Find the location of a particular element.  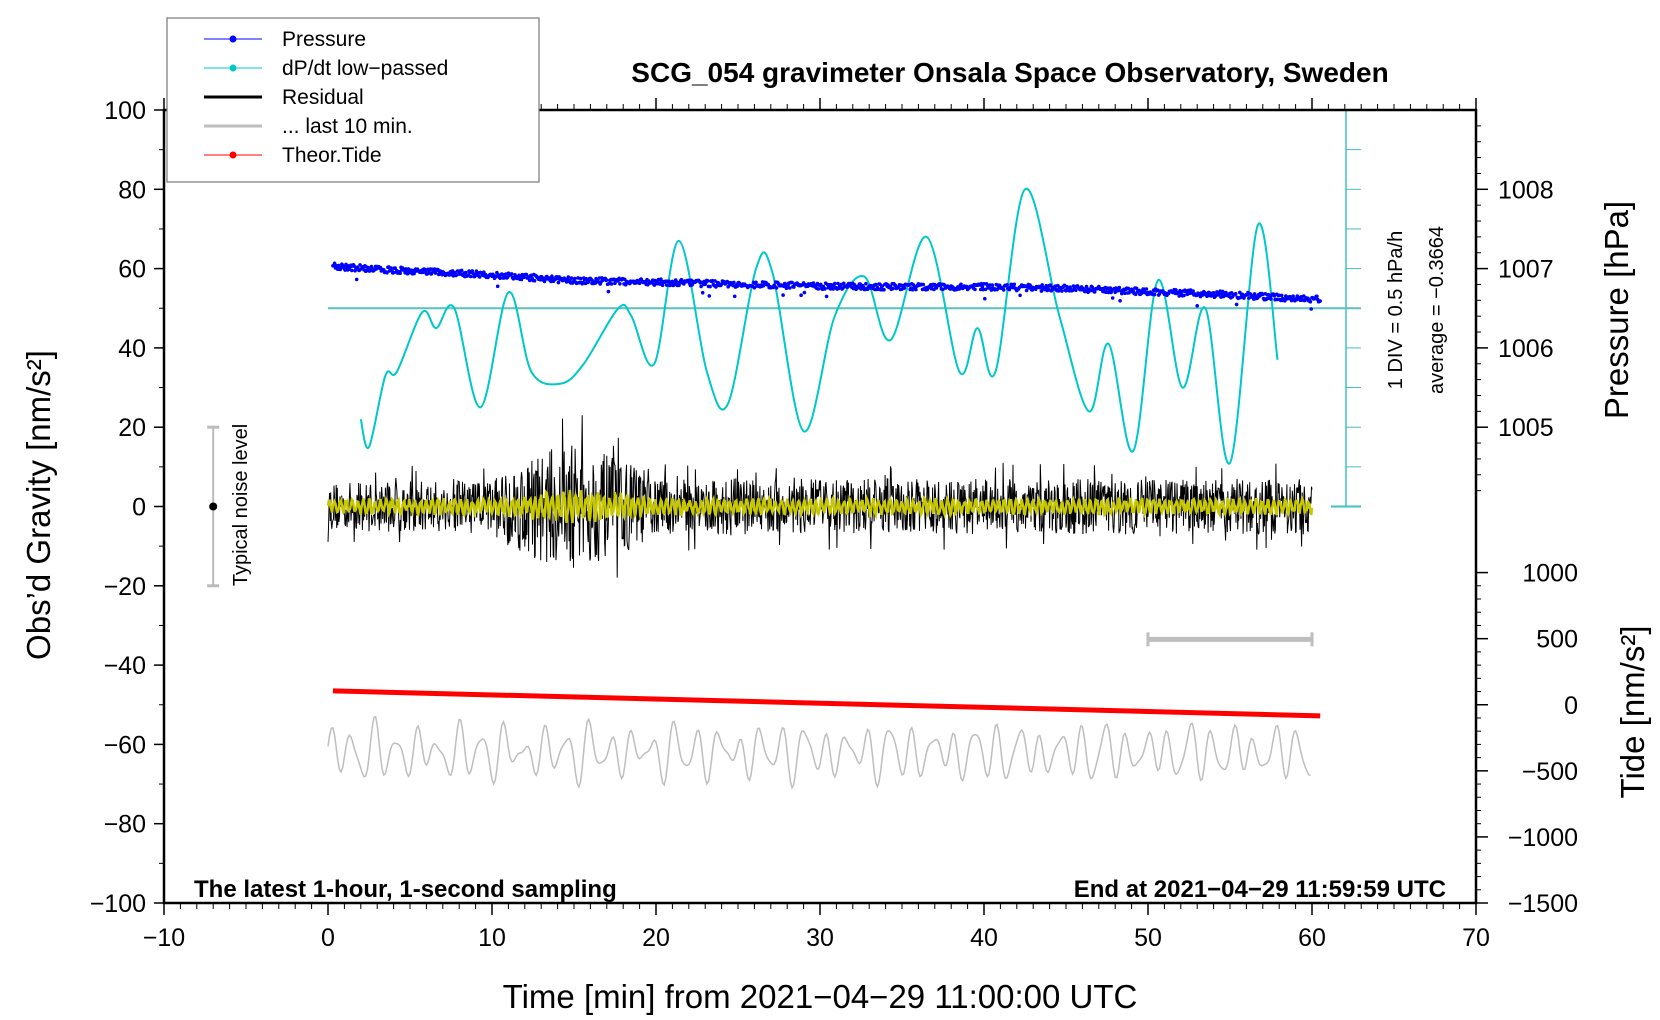

tide-tick-label: 1000 is located at coordinates (1550, 574).